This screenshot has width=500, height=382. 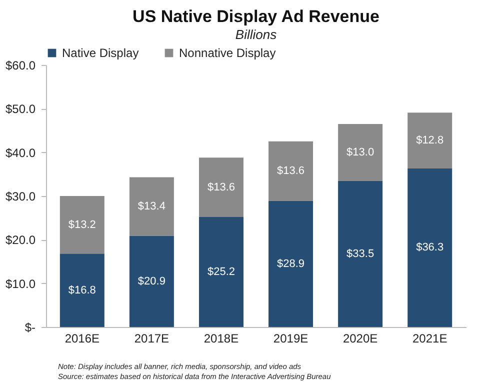 I want to click on x-tick-label: 2017E, so click(x=152, y=339).